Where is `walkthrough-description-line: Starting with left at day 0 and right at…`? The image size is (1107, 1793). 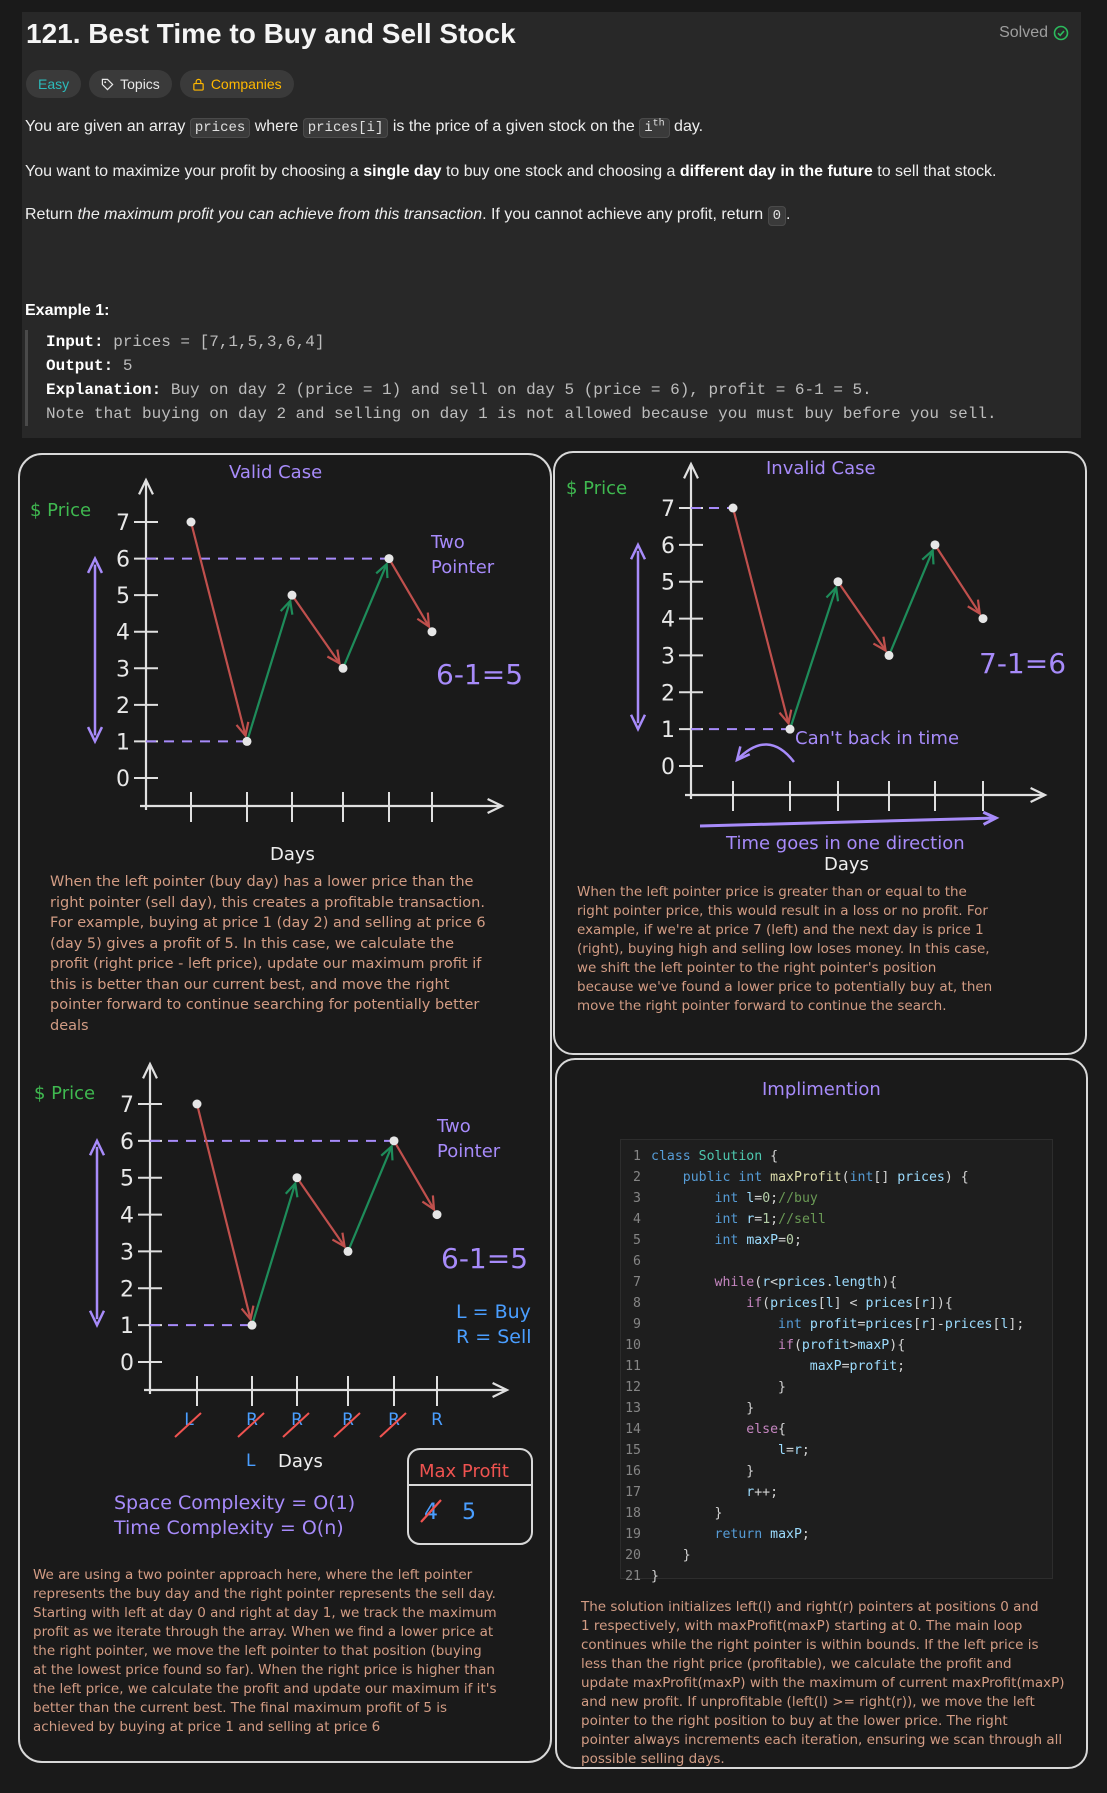 walkthrough-description-line: Starting with left at day 0 and right at… is located at coordinates (265, 1613).